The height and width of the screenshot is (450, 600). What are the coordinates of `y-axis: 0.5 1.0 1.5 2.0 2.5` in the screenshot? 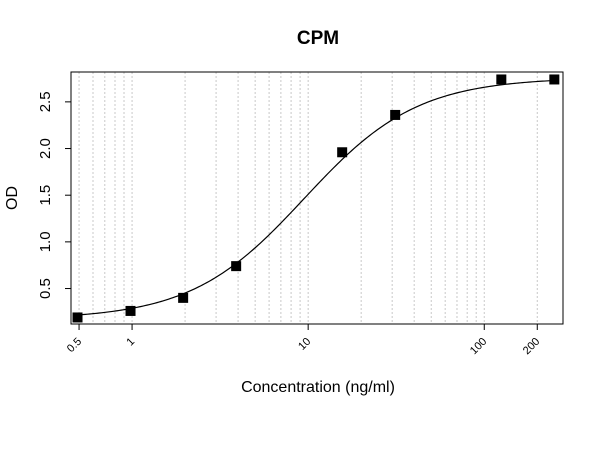 It's located at (54, 195).